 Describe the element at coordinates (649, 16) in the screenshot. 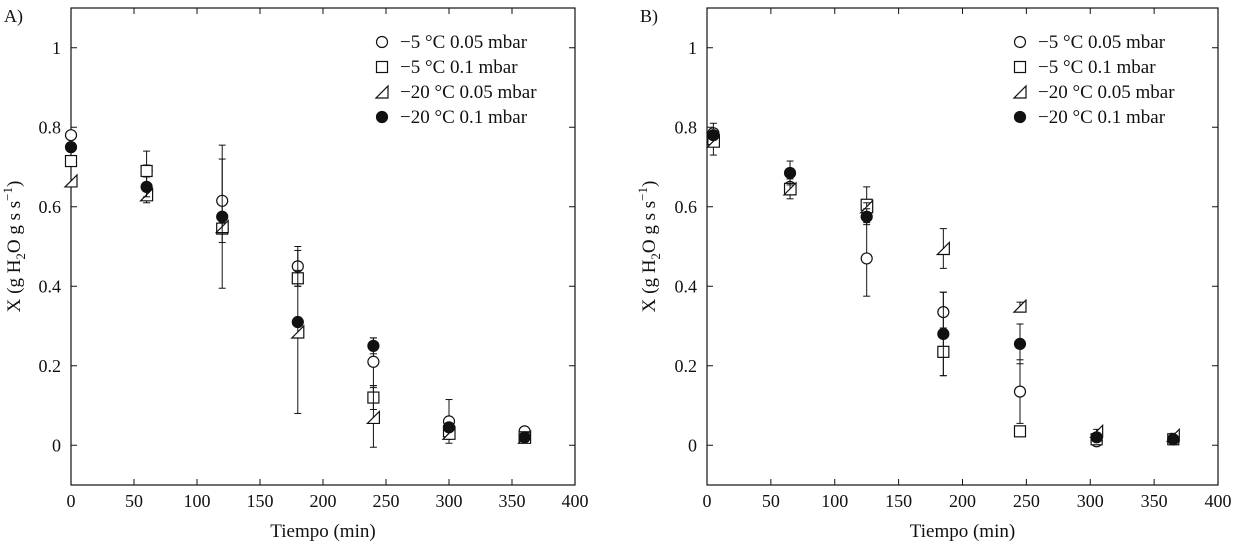

I see `panel-label: B)` at that location.